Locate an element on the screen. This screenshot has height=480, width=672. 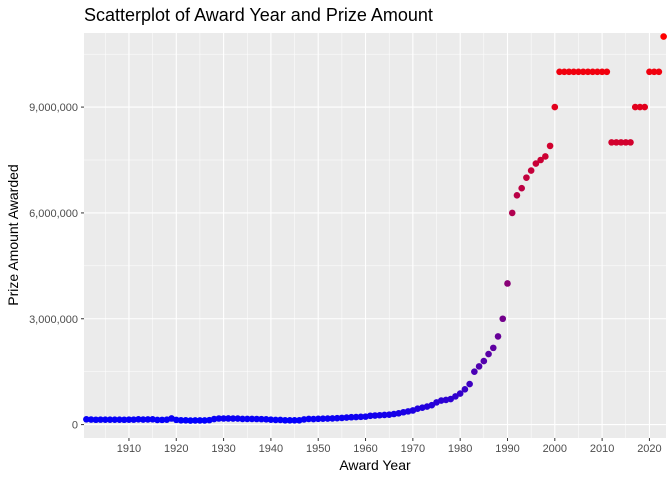
x-tick-label: 2000 is located at coordinates (555, 449).